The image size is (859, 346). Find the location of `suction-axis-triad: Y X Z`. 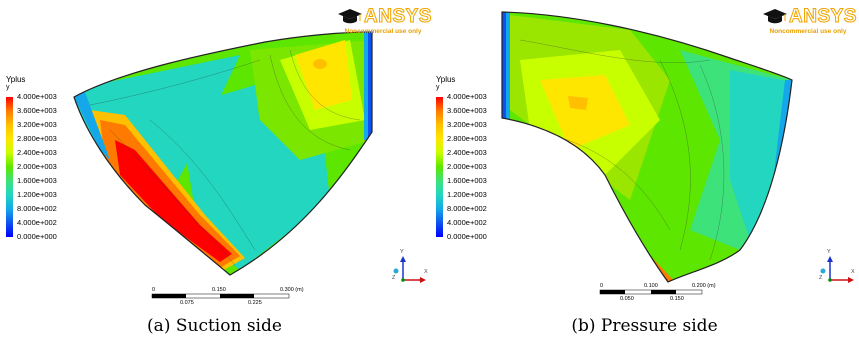

suction-axis-triad: Y X Z is located at coordinates (410, 266).